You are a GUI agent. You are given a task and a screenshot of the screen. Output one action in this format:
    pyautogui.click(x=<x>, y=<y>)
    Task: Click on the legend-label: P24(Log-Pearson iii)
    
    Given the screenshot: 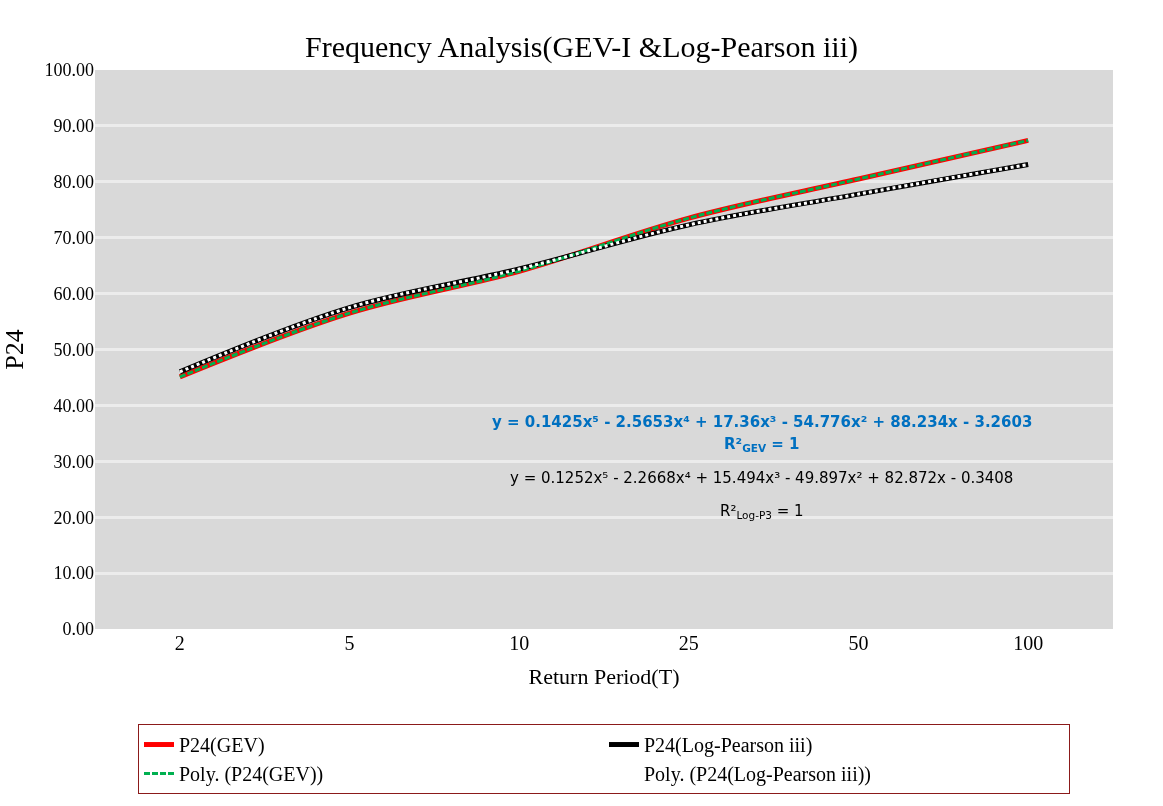 What is the action you would take?
    pyautogui.click(x=728, y=746)
    